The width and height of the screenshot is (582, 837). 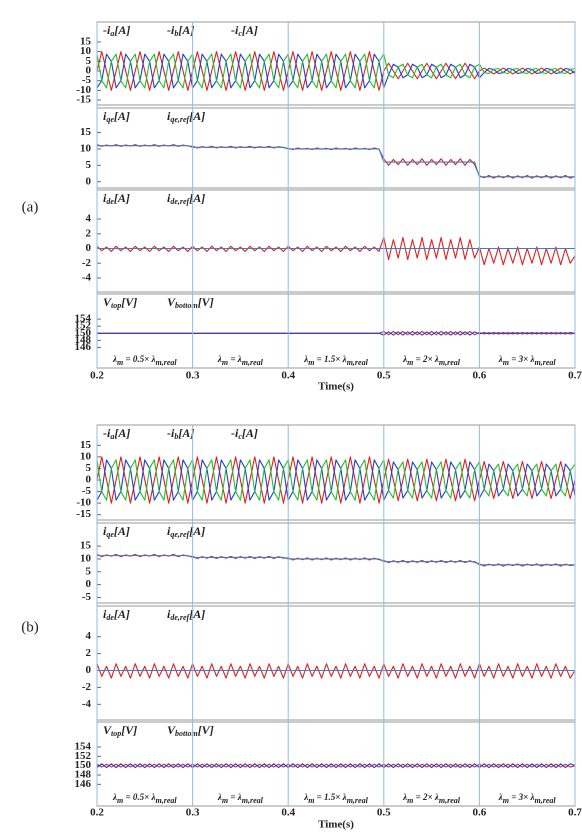 I want to click on legend-label: iqe[A], so click(x=116, y=531).